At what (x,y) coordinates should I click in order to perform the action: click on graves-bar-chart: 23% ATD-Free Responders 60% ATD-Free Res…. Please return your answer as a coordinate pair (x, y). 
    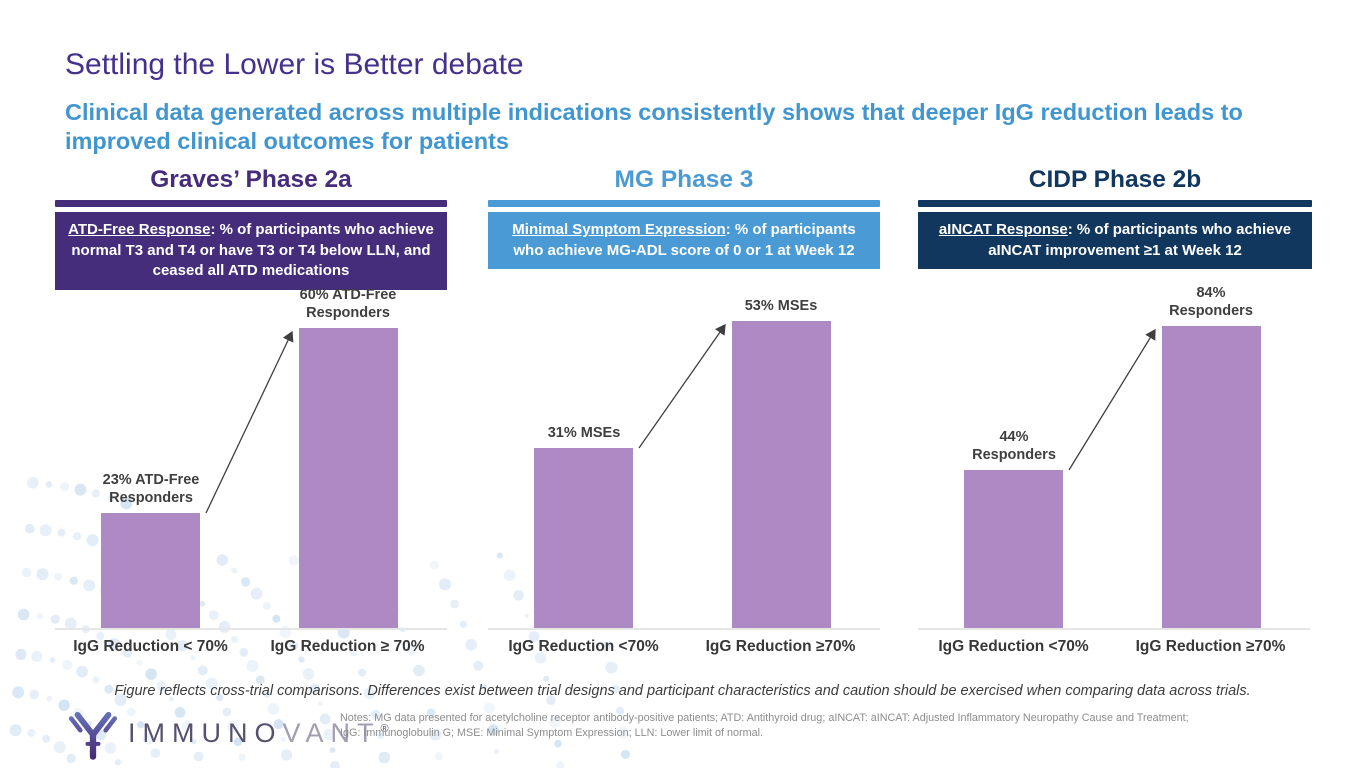
    Looking at the image, I should click on (251, 470).